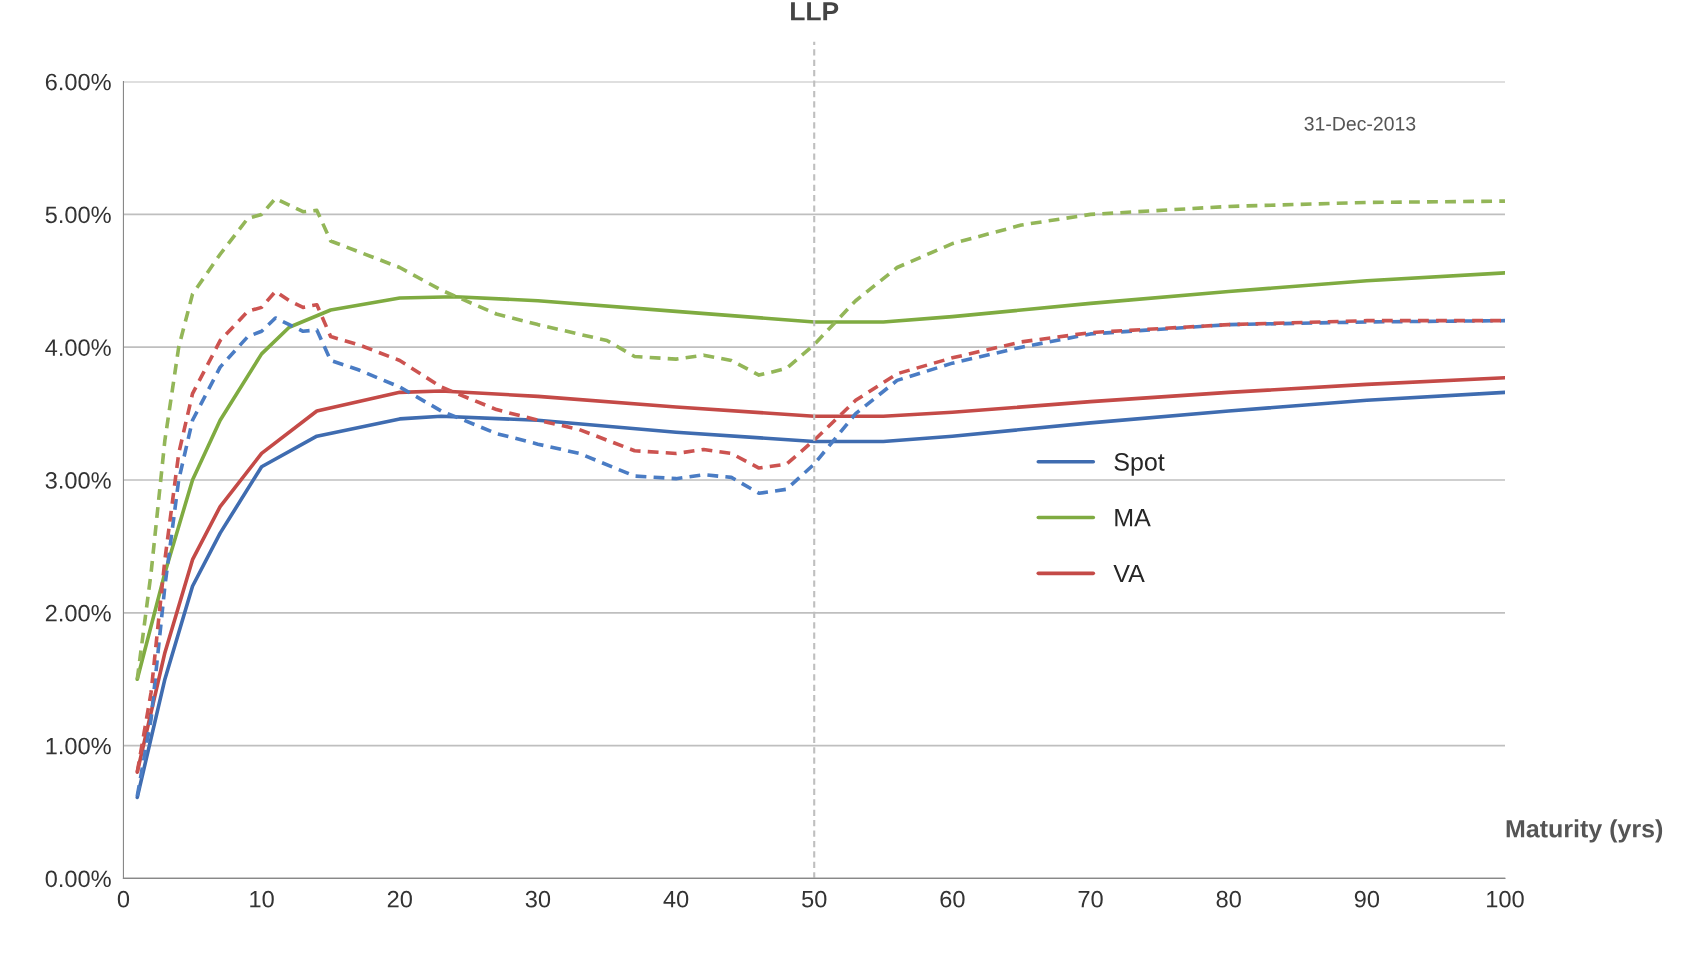  Describe the element at coordinates (1133, 518) in the screenshot. I see `legend-label: MA` at that location.